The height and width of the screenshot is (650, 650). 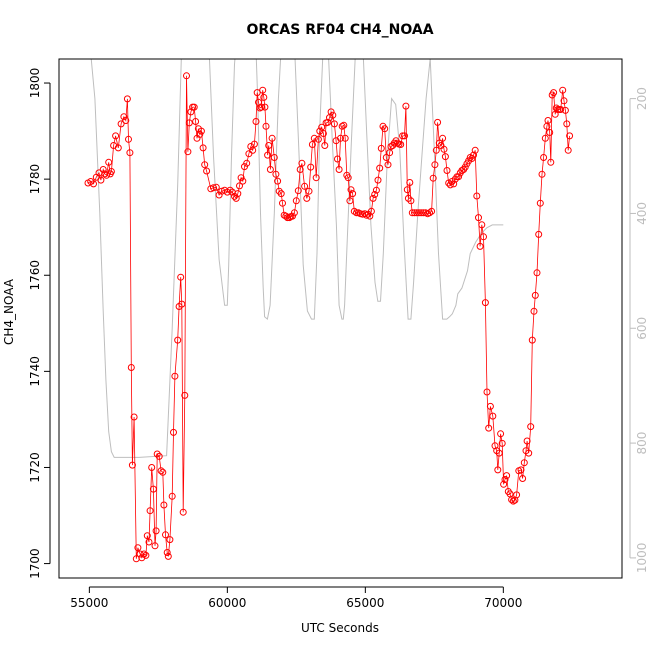 I want to click on y-tick-label: 1780, so click(x=35, y=179).